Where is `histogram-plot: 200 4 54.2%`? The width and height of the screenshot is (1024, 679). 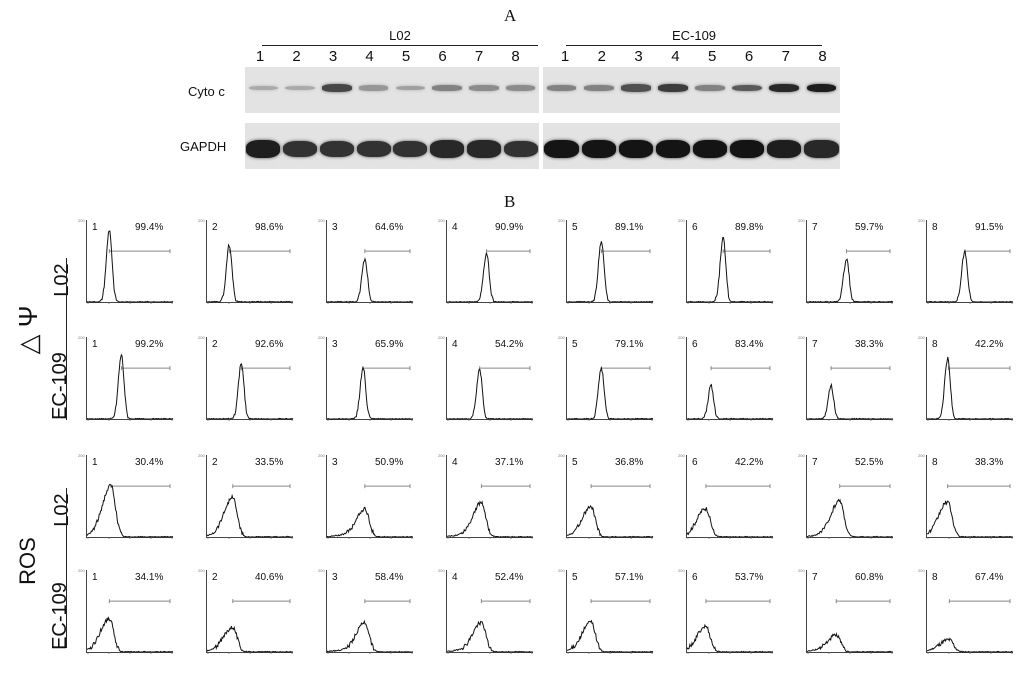 histogram-plot: 200 4 54.2% is located at coordinates (485, 378).